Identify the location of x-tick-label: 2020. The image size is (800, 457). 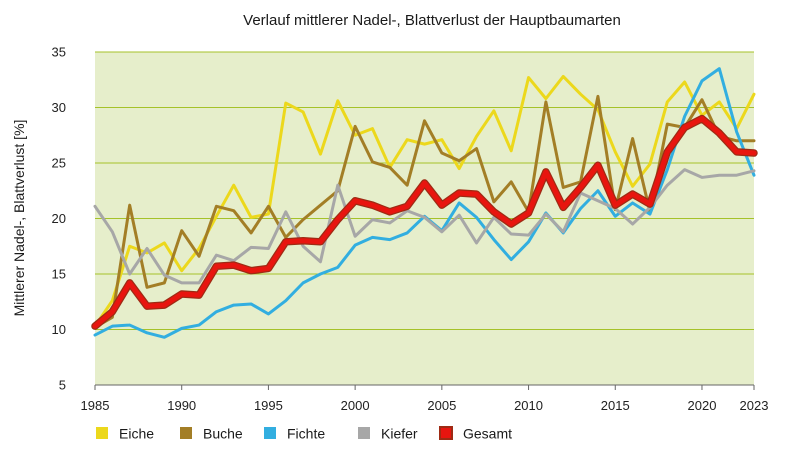
(702, 405).